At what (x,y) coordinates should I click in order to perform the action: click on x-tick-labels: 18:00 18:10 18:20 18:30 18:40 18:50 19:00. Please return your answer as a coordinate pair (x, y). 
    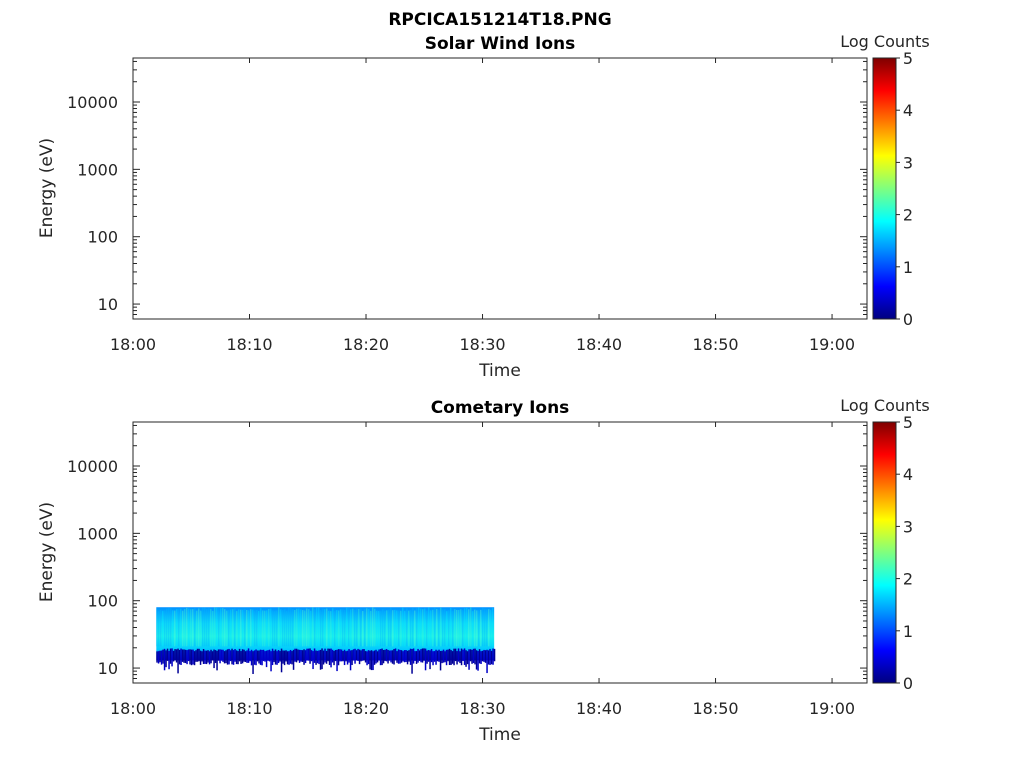
    Looking at the image, I should click on (482, 708).